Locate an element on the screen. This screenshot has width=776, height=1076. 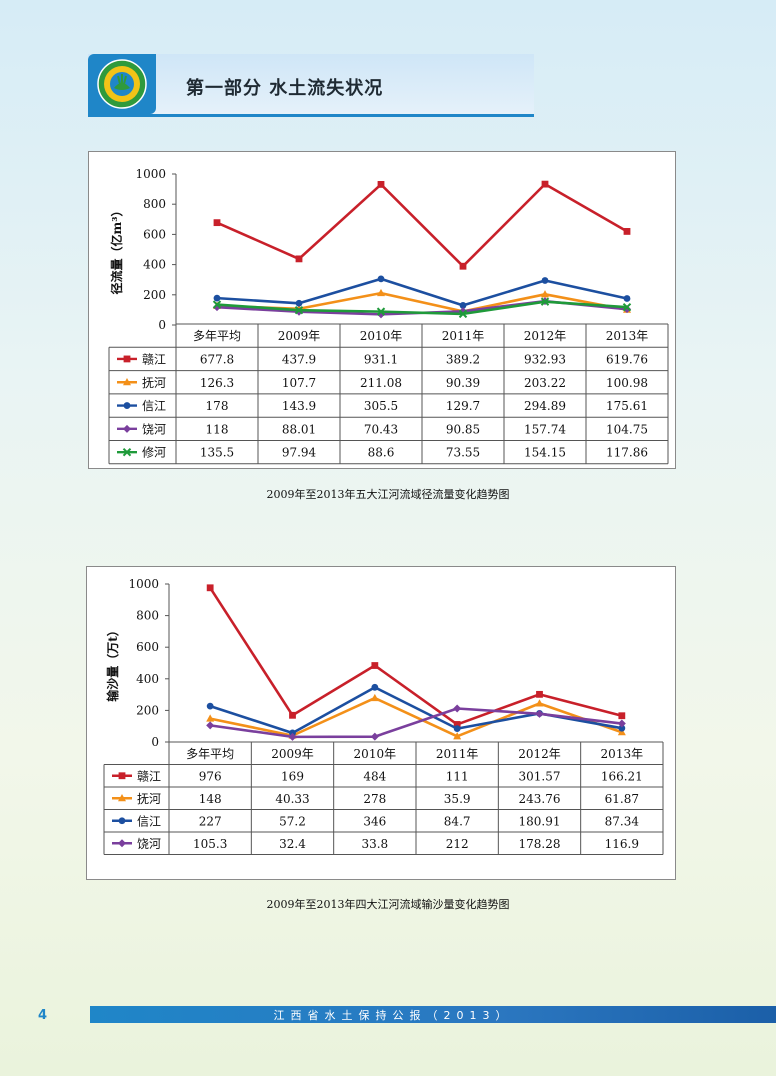
table-value: 90.39 is located at coordinates (463, 383).